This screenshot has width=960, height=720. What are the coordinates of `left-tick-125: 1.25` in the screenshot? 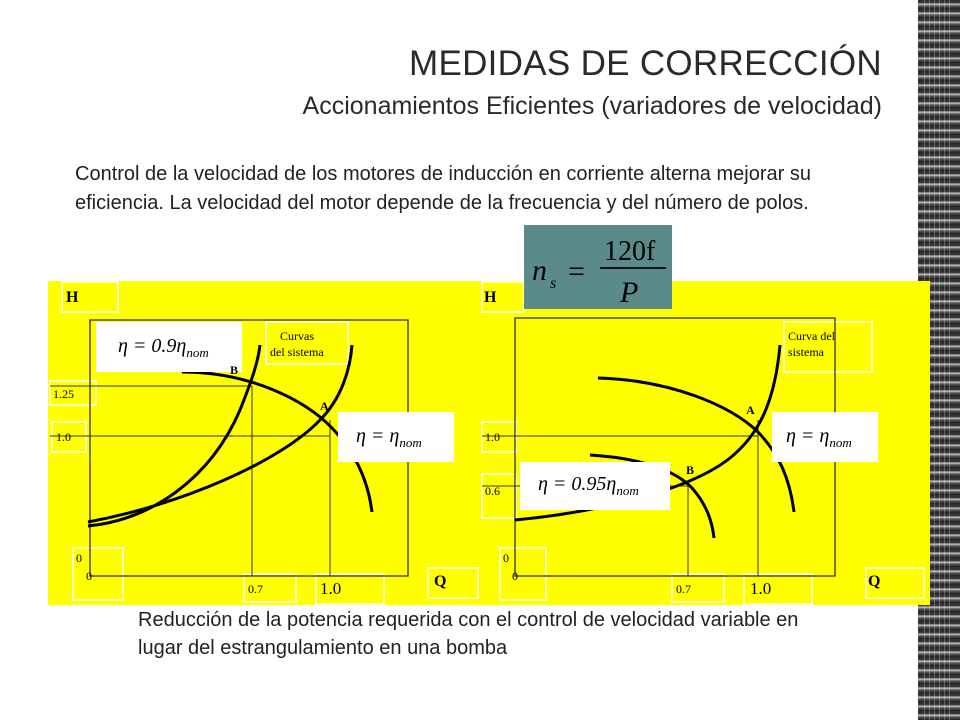 It's located at (63, 394).